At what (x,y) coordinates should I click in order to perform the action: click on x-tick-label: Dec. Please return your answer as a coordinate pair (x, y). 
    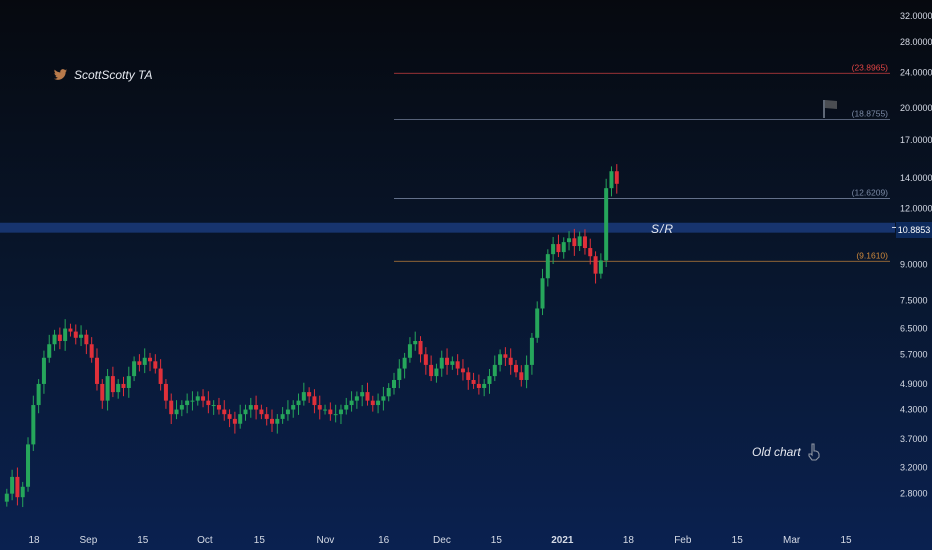
    Looking at the image, I should click on (442, 540).